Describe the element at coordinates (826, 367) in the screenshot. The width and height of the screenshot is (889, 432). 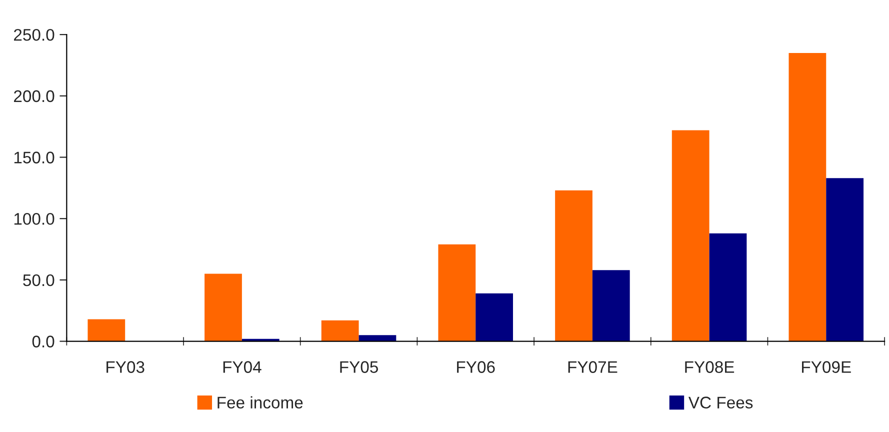
I see `x-tick-label: FY09E` at that location.